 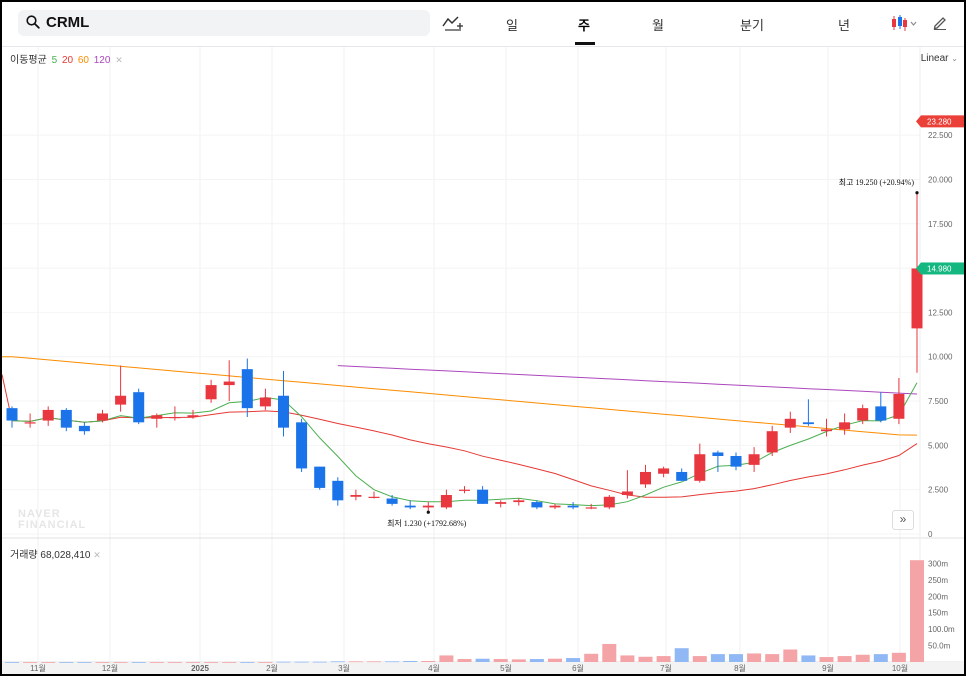 I want to click on volume-tick-label: 300m, so click(x=938, y=563).